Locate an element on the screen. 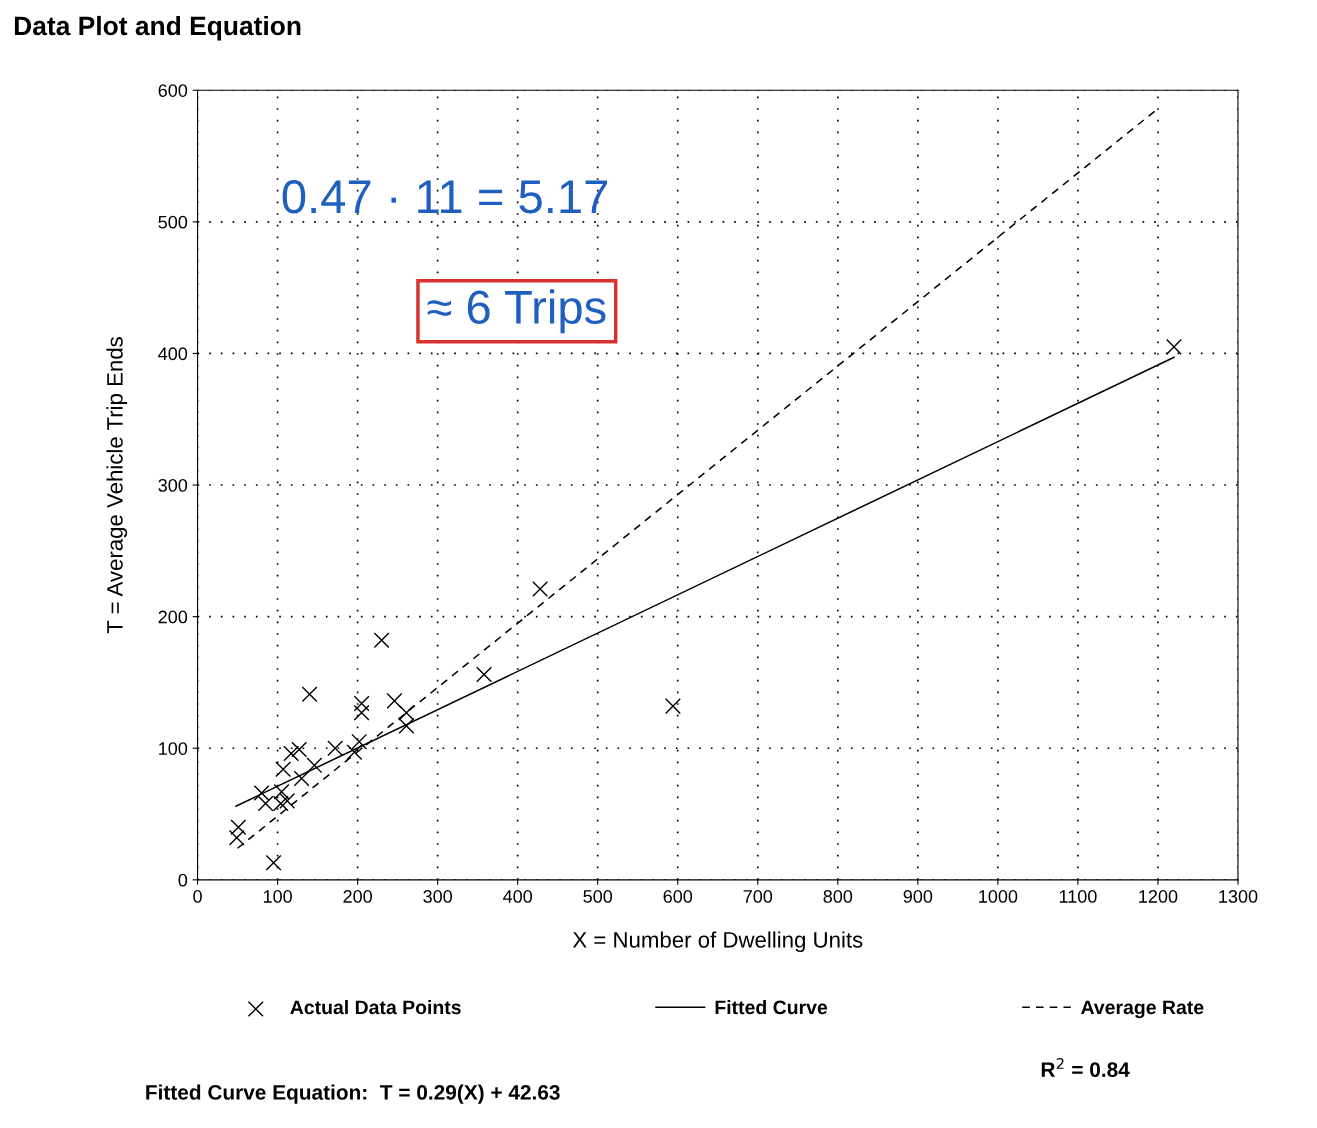 This screenshot has height=1128, width=1317. legend-label: Average Rate is located at coordinates (1142, 1009).